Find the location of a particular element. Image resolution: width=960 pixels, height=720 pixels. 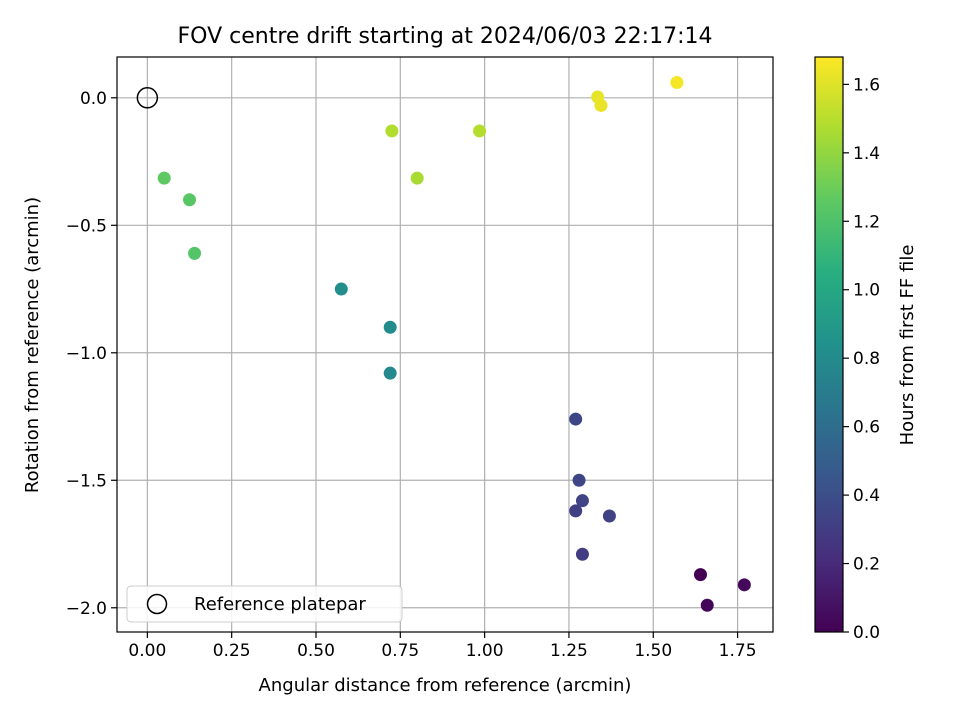

colorbar-tick-label: 1.4 is located at coordinates (866, 154).